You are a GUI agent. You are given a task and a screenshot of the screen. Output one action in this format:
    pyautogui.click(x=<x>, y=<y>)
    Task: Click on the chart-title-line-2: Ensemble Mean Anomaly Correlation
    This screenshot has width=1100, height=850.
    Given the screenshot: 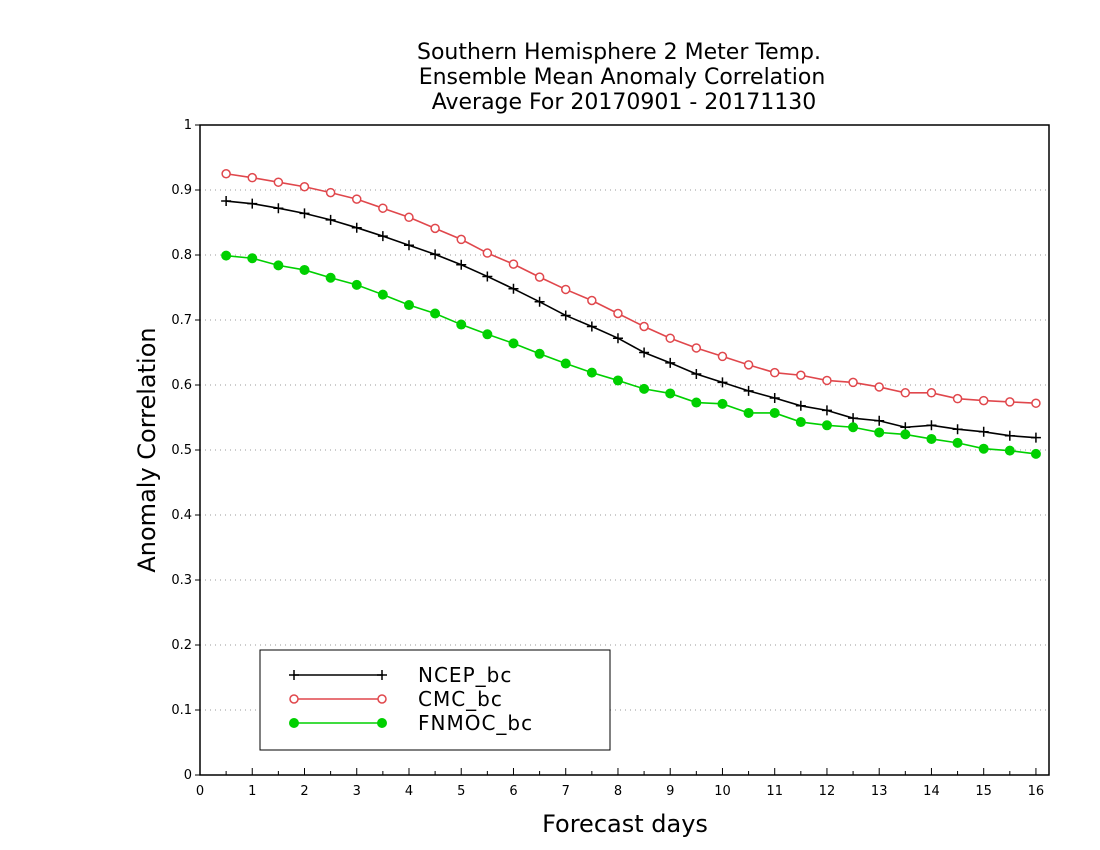 What is the action you would take?
    pyautogui.click(x=622, y=77)
    